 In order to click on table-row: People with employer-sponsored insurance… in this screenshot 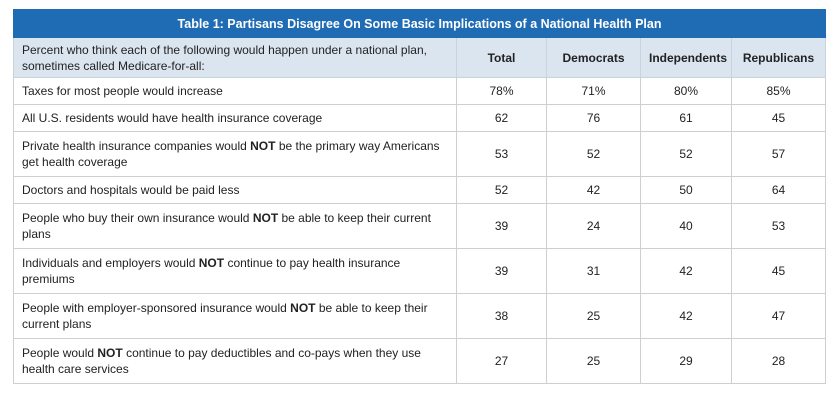, I will do `click(420, 316)`.